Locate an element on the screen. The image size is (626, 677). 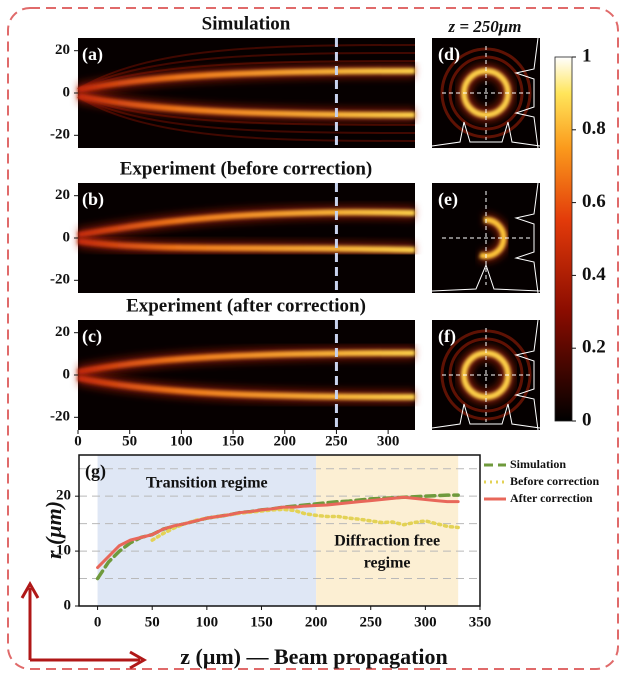
x-axis-label: z (μm) — Beam propagation is located at coordinates (314, 656).